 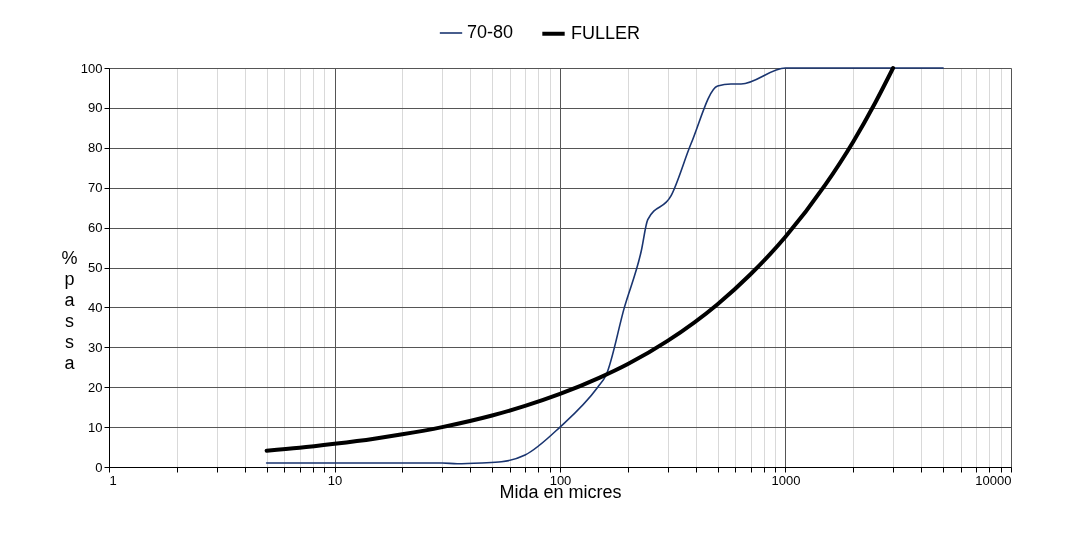 What do you see at coordinates (95, 267) in the screenshot?
I see `y-tick-label: 50` at bounding box center [95, 267].